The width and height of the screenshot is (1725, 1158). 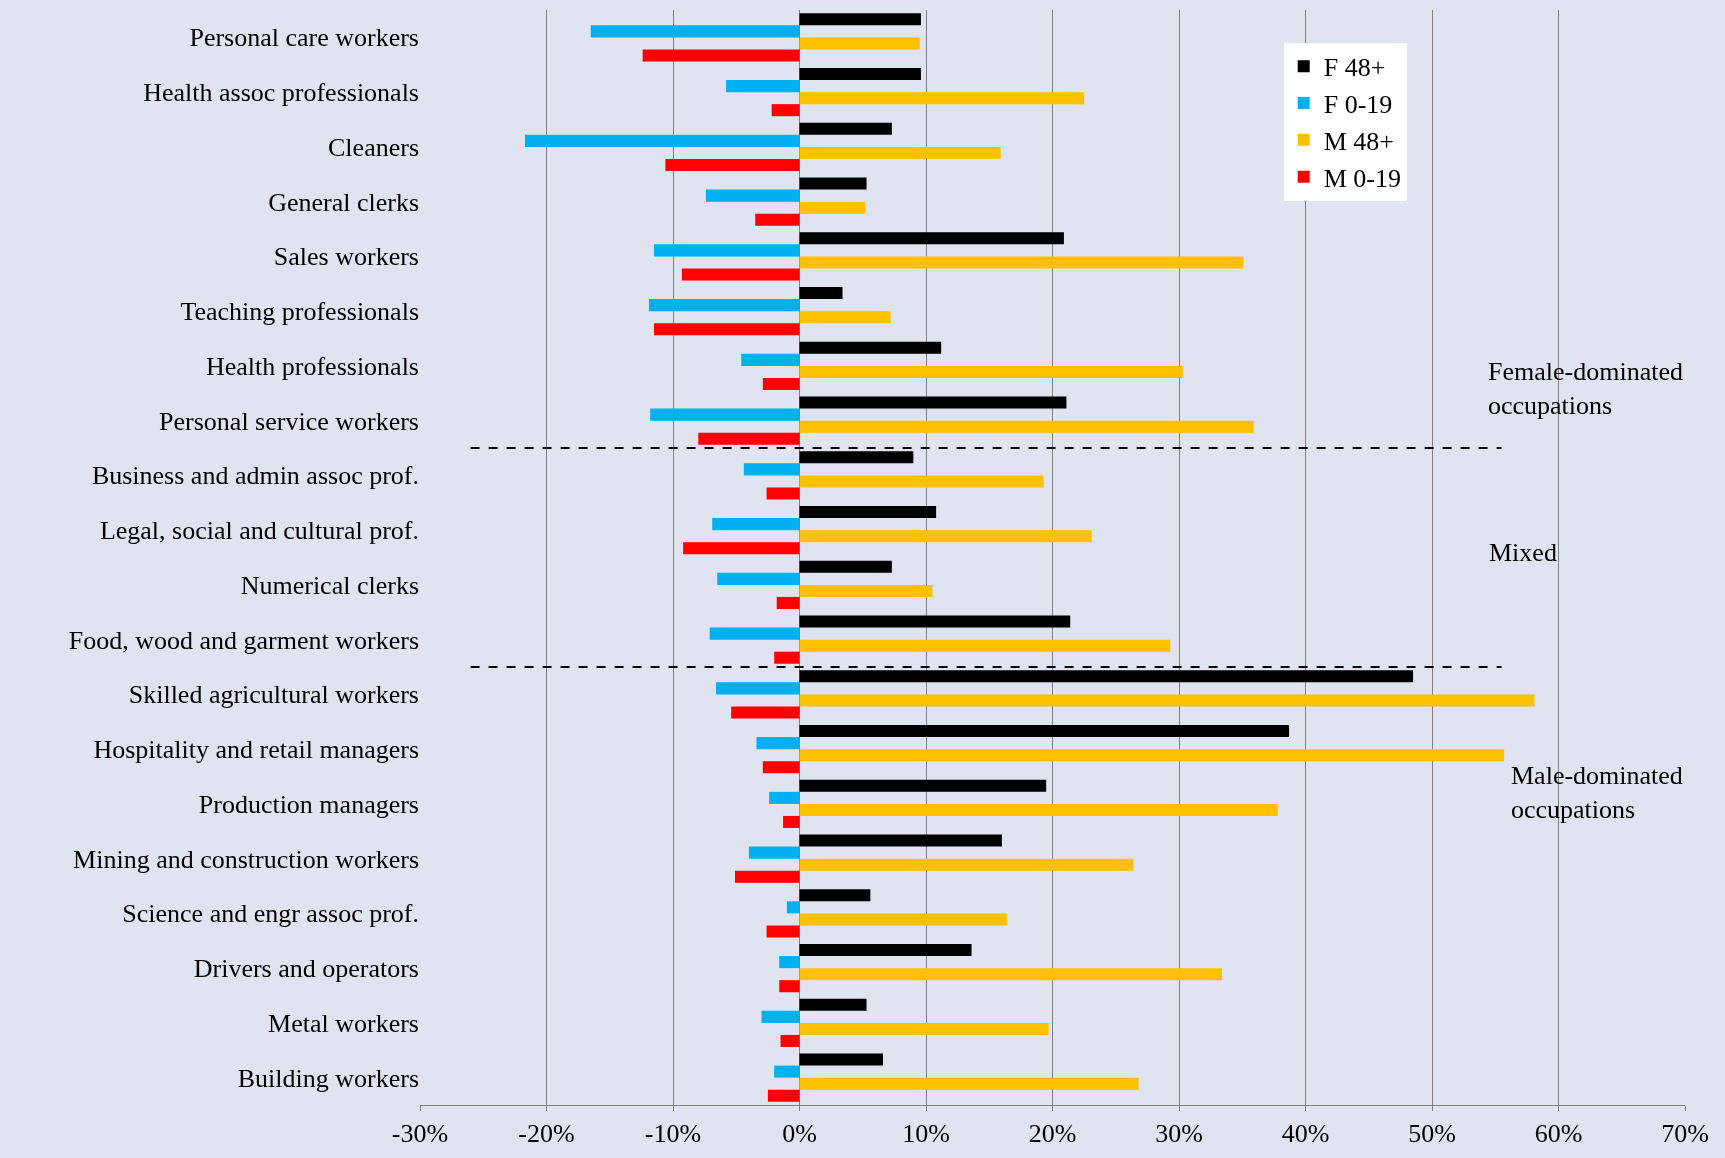 I want to click on y-tick-label: Skilled agricultural workers, so click(x=273, y=695).